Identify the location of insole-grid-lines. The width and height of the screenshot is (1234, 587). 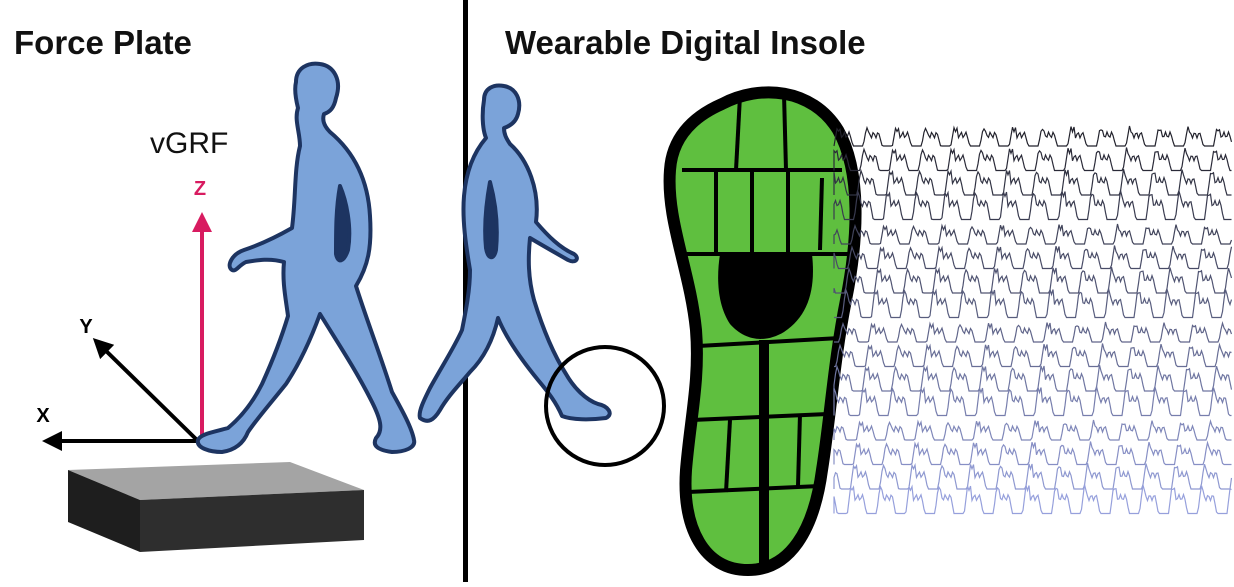
(763, 330).